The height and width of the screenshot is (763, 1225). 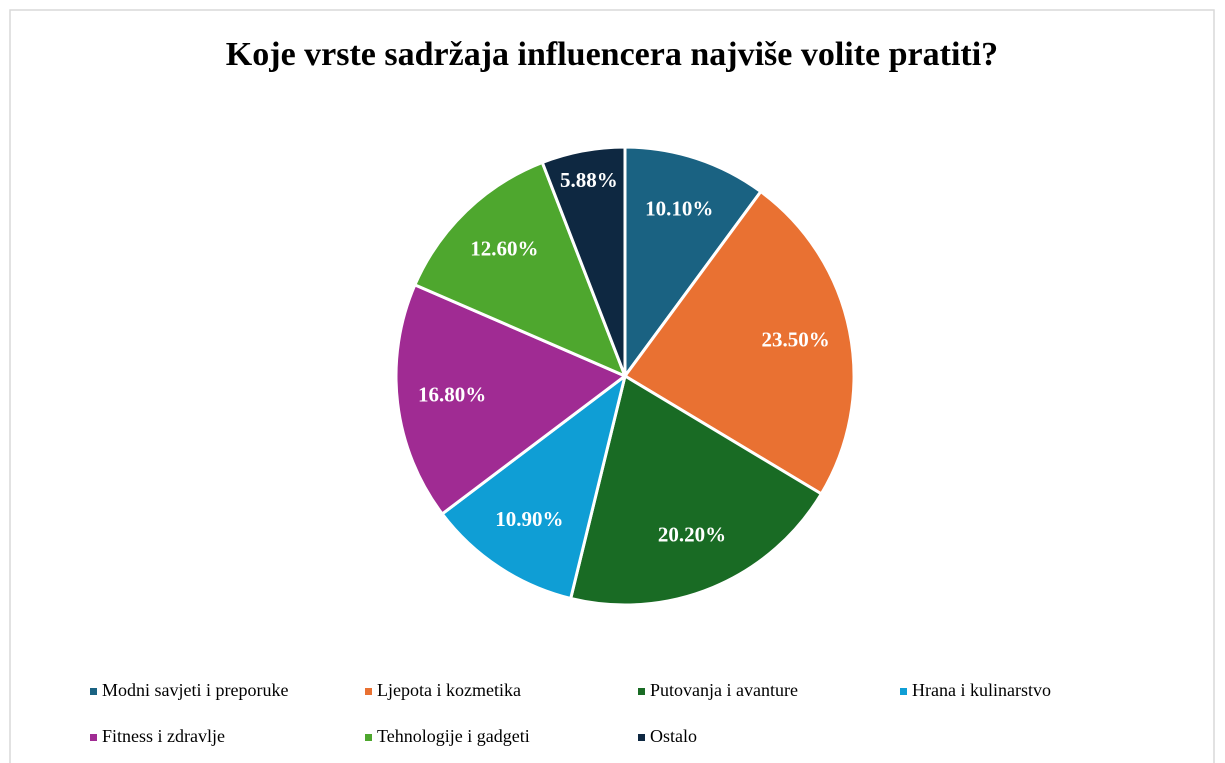 I want to click on legend-label: Fitness i zdravlje, so click(x=163, y=736).